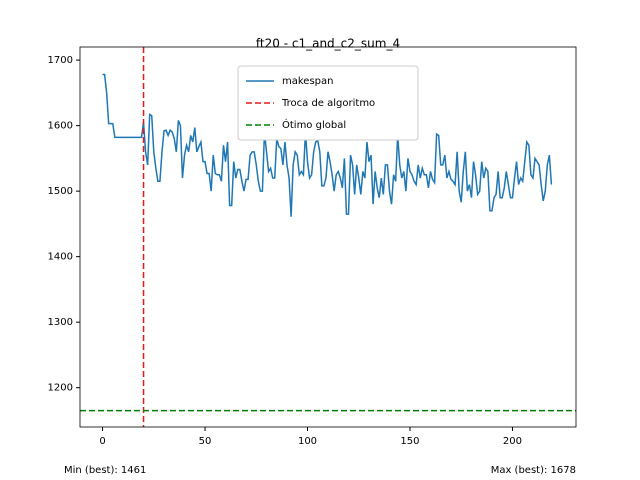  Describe the element at coordinates (307, 81) in the screenshot. I see `legend-label: makespan` at that location.